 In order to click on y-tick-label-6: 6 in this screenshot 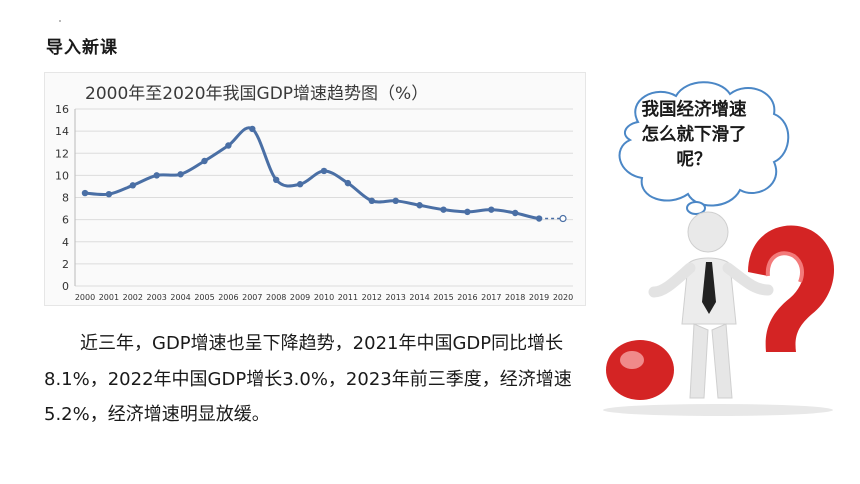, I will do `click(65, 220)`.